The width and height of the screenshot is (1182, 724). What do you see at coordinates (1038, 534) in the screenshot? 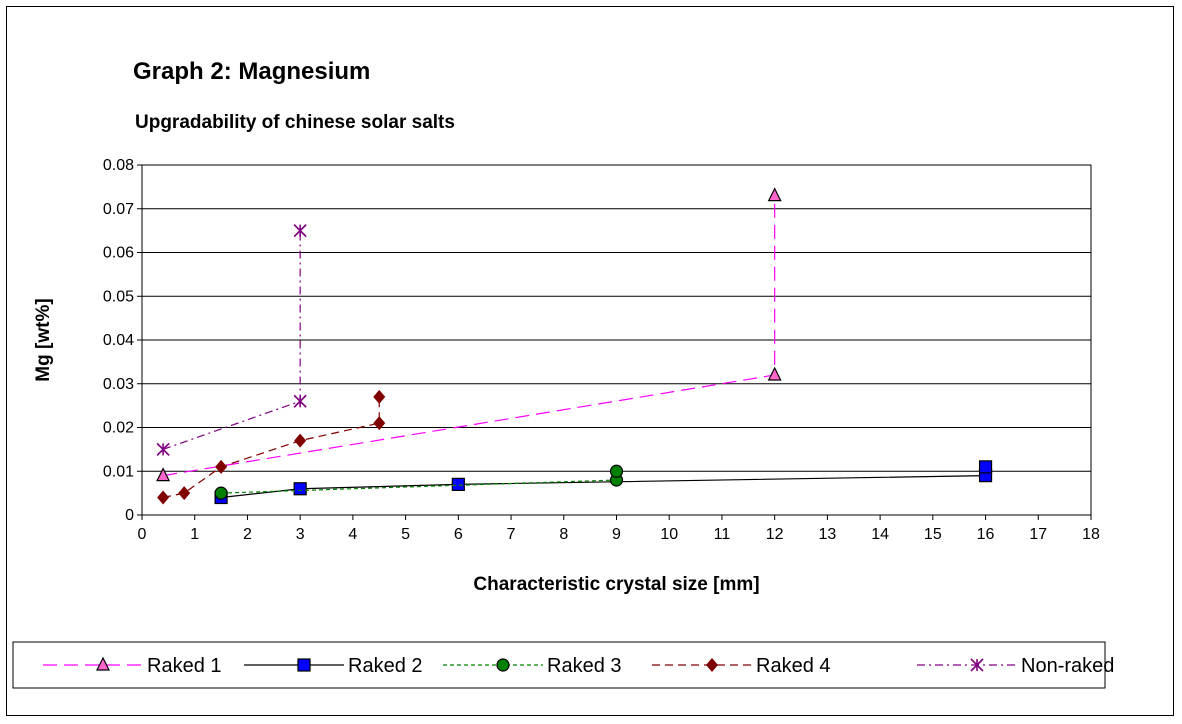
I see `x-tick-label: 17` at bounding box center [1038, 534].